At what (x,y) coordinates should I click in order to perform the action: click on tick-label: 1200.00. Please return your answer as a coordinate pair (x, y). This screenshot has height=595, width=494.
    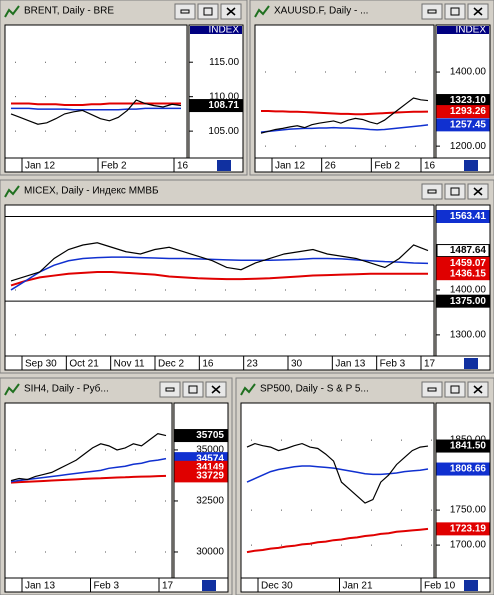
    Looking at the image, I should click on (468, 146).